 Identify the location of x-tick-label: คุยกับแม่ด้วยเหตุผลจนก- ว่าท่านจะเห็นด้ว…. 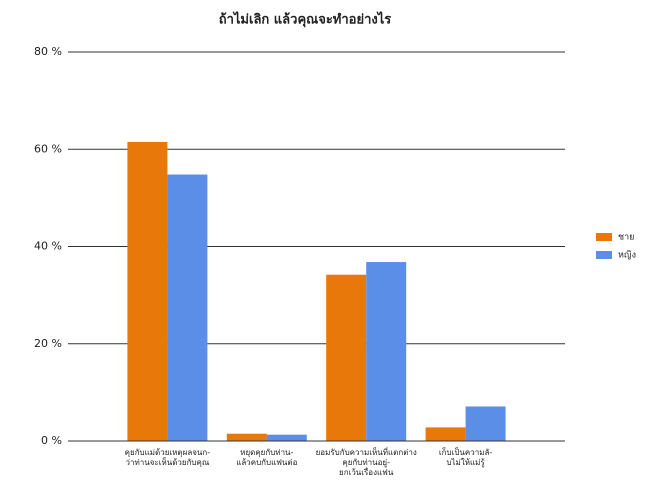
(167, 457).